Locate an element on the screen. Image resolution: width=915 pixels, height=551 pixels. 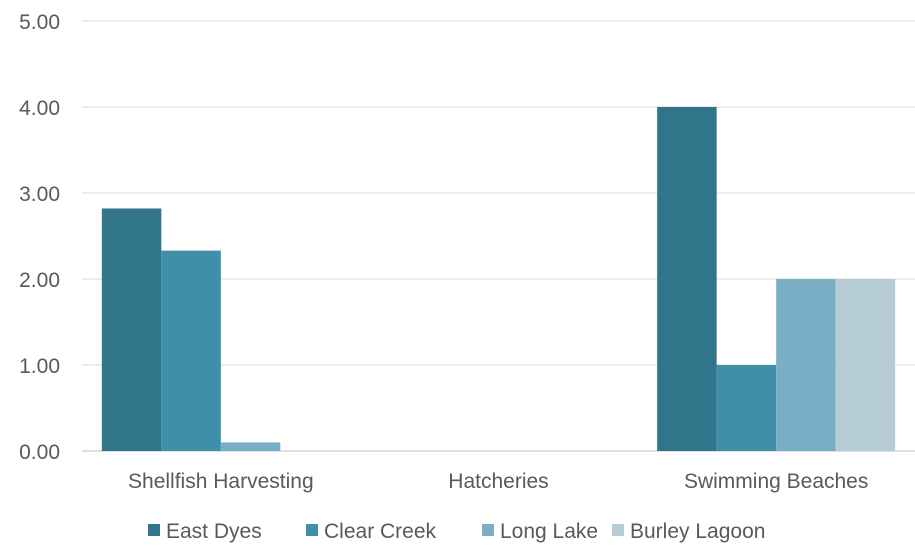
y-tick-label: 4.00 is located at coordinates (39, 108).